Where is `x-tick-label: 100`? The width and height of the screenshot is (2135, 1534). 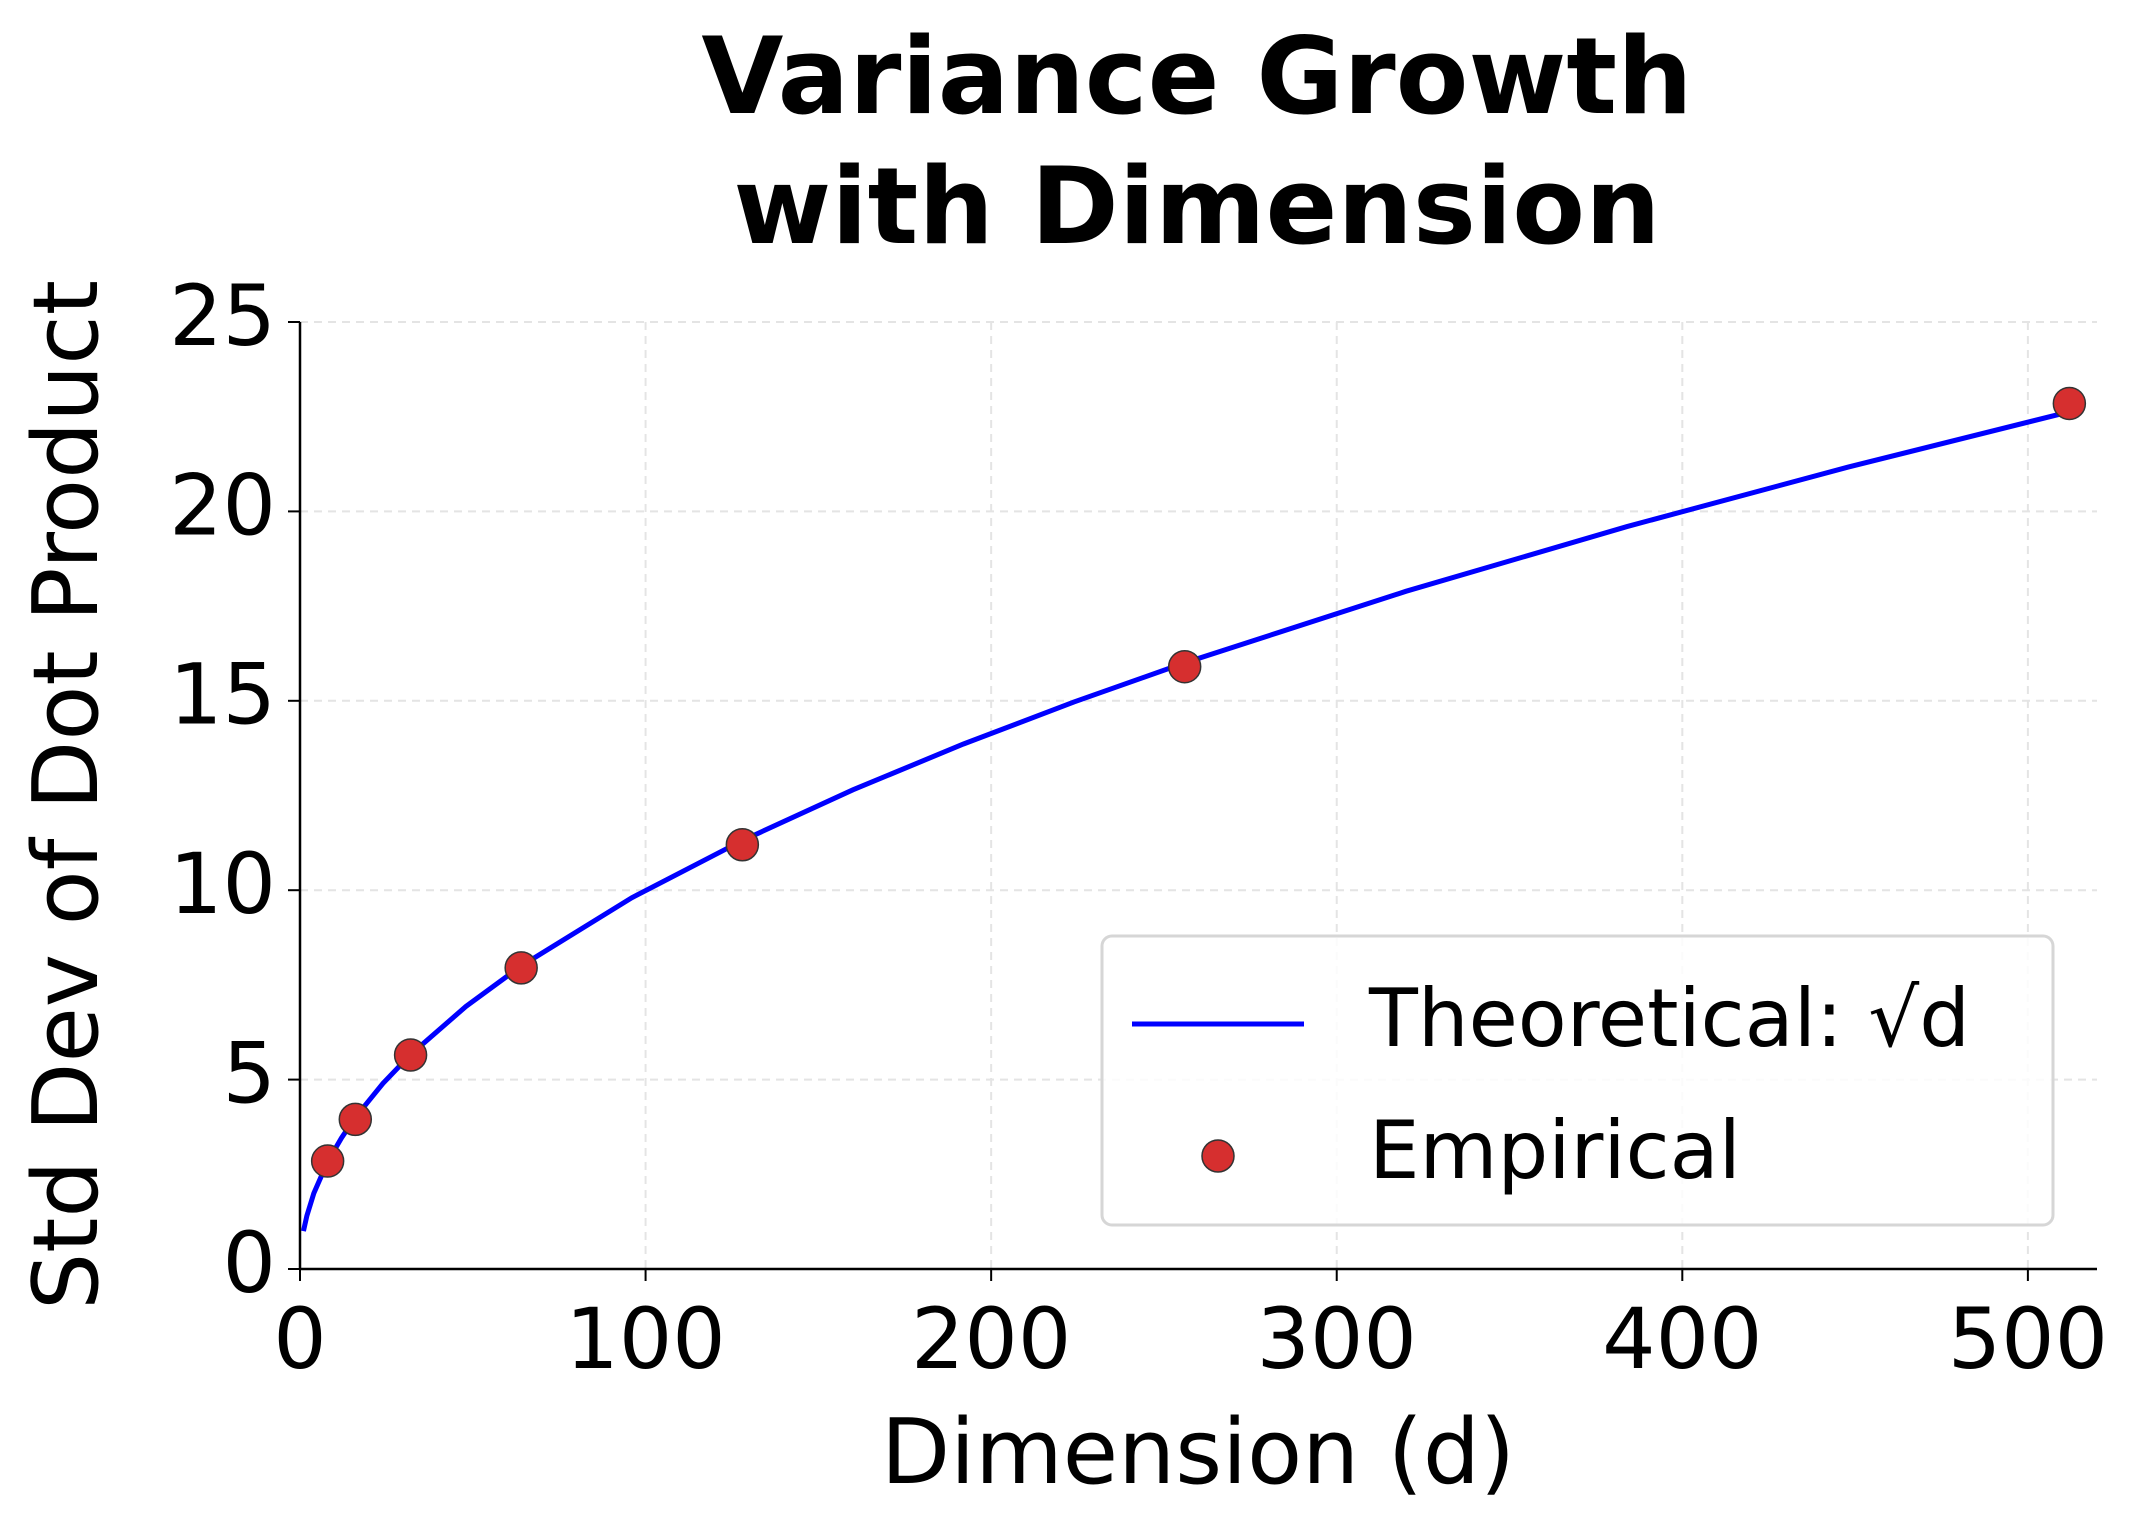
x-tick-label: 100 is located at coordinates (645, 1339).